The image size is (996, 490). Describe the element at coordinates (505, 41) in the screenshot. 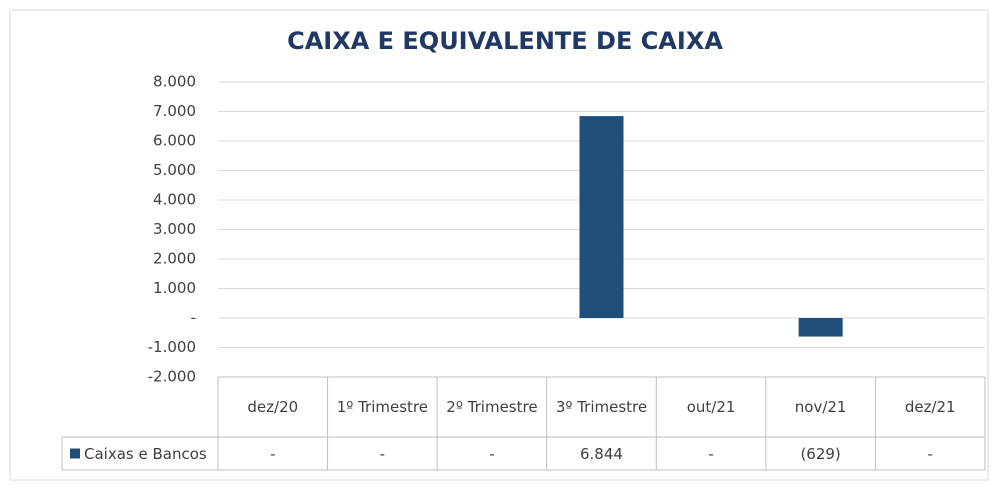

I see `chart-title: CAIXA E EQUIVALENTE DE CAIXA` at that location.